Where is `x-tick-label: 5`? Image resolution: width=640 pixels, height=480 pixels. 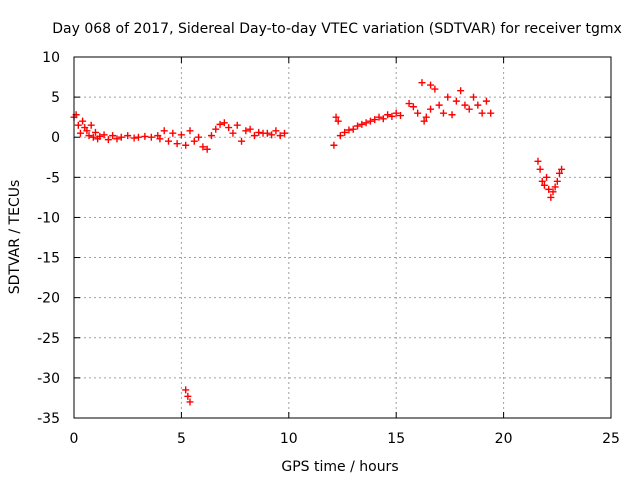 x-tick-label: 5 is located at coordinates (181, 439).